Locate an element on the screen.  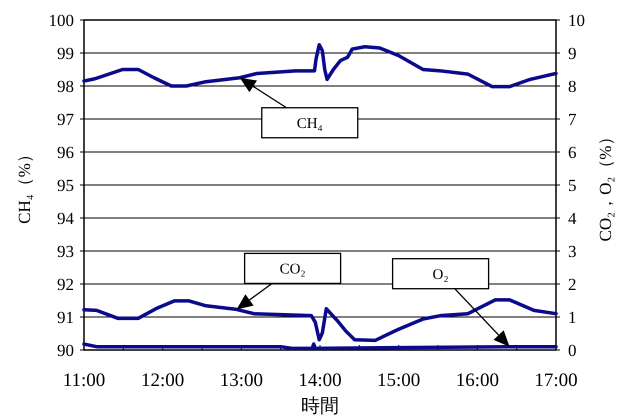
text: CO₂ is located at coordinates (293, 270).